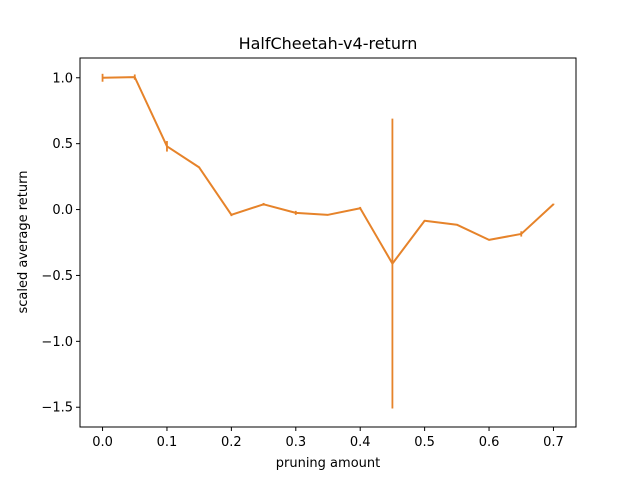  What do you see at coordinates (60, 243) in the screenshot?
I see `y-axis-ticks: 1.0 0.5 0.0 −0.5 −1.0 −1.5` at bounding box center [60, 243].